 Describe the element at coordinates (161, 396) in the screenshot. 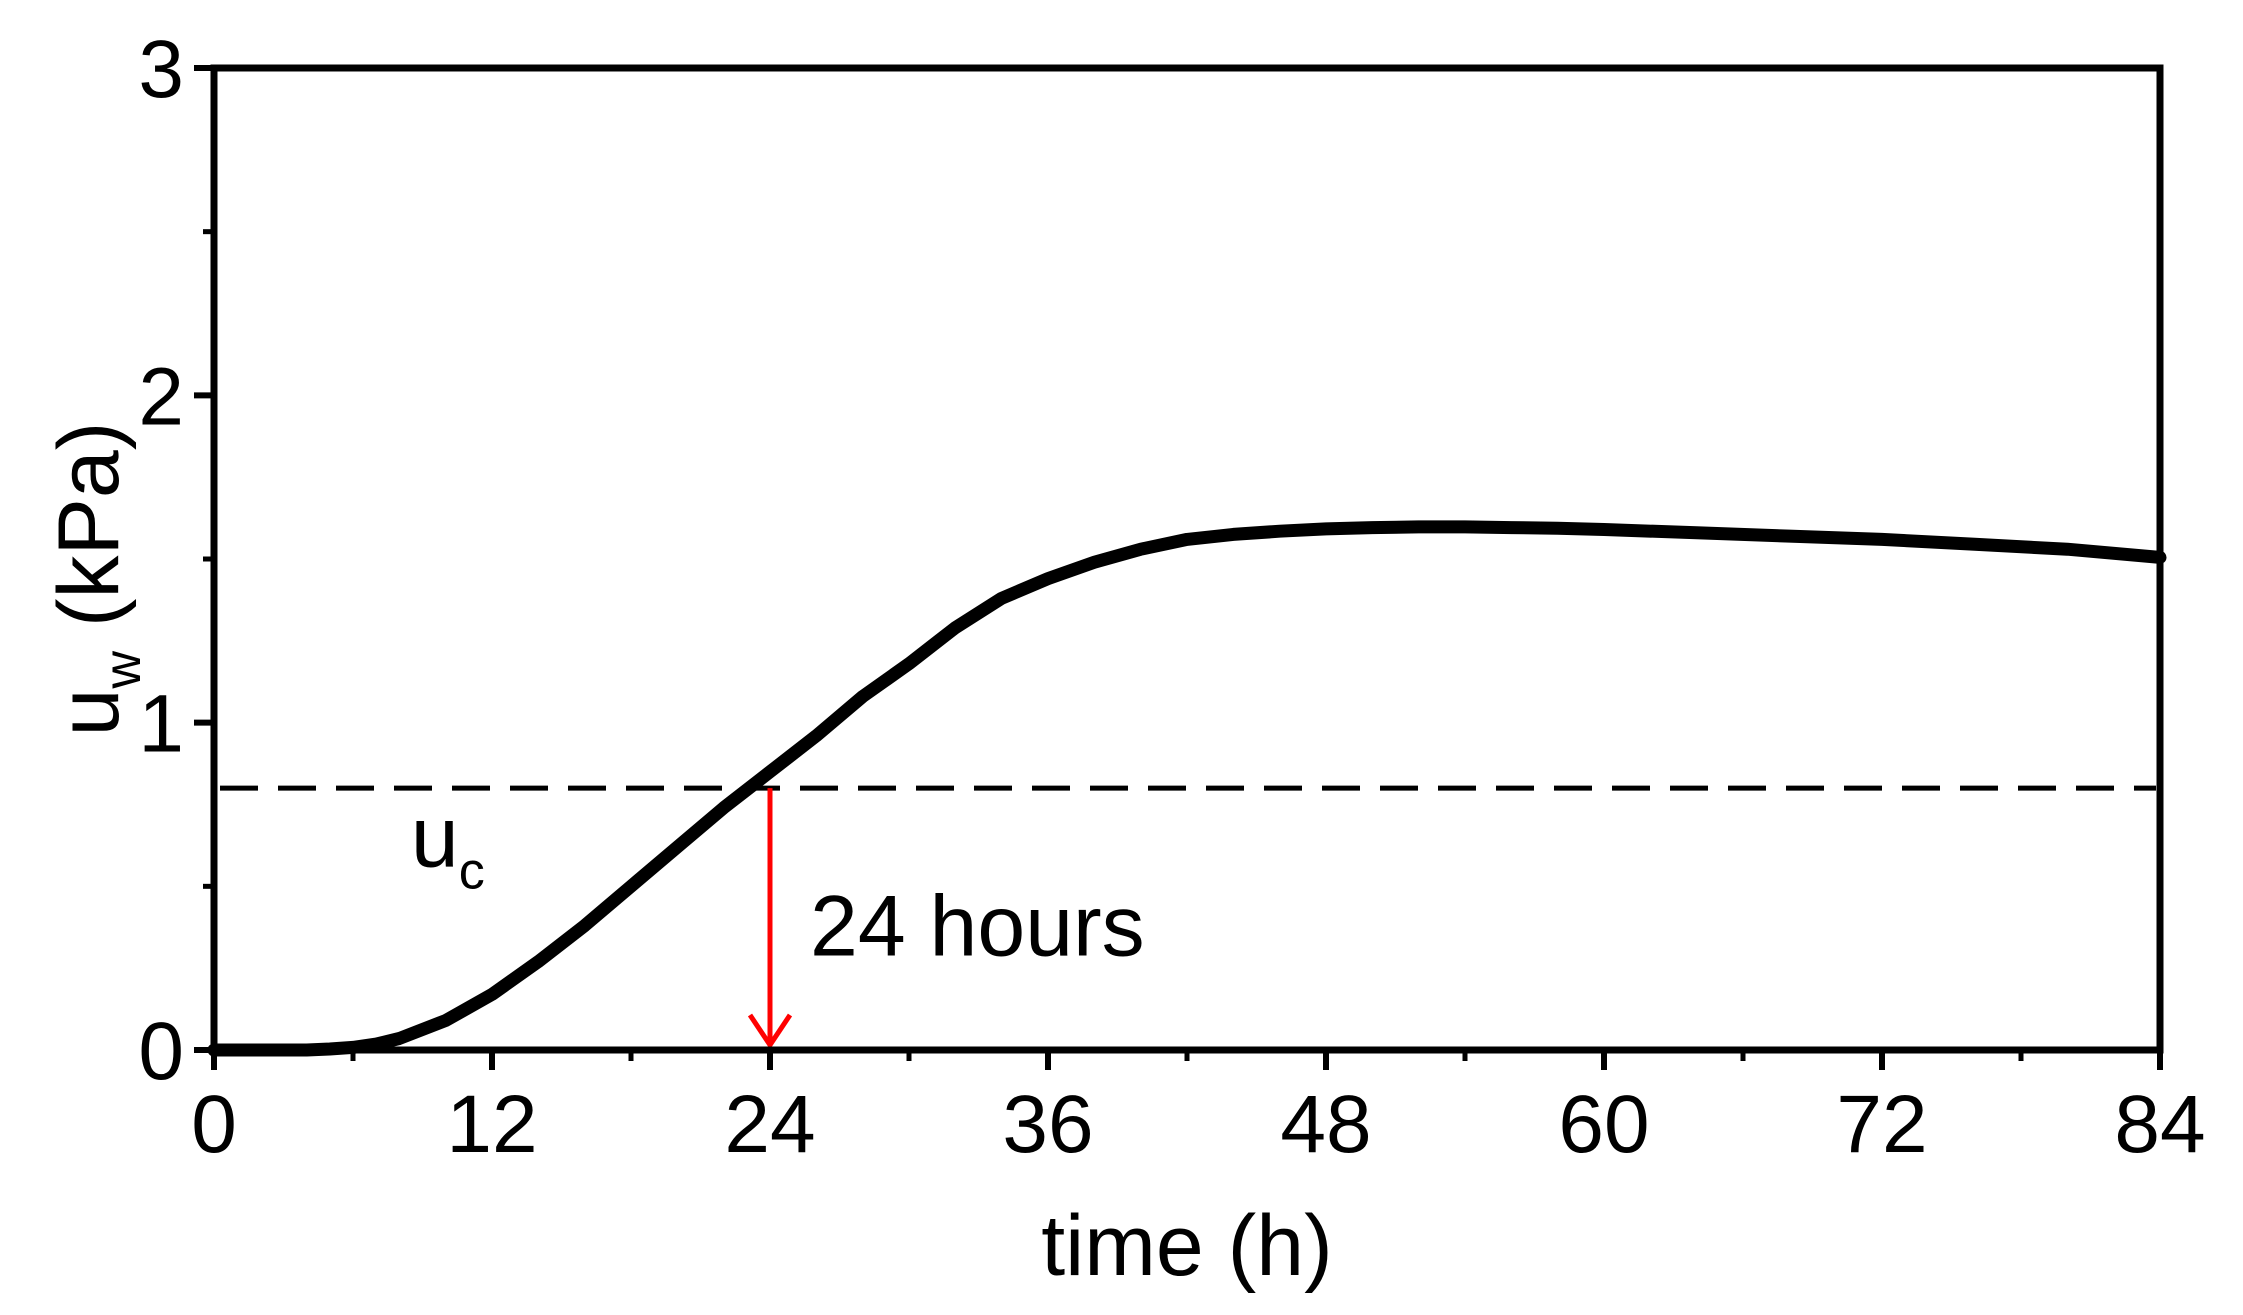

I see `y-tick-label: 2` at that location.